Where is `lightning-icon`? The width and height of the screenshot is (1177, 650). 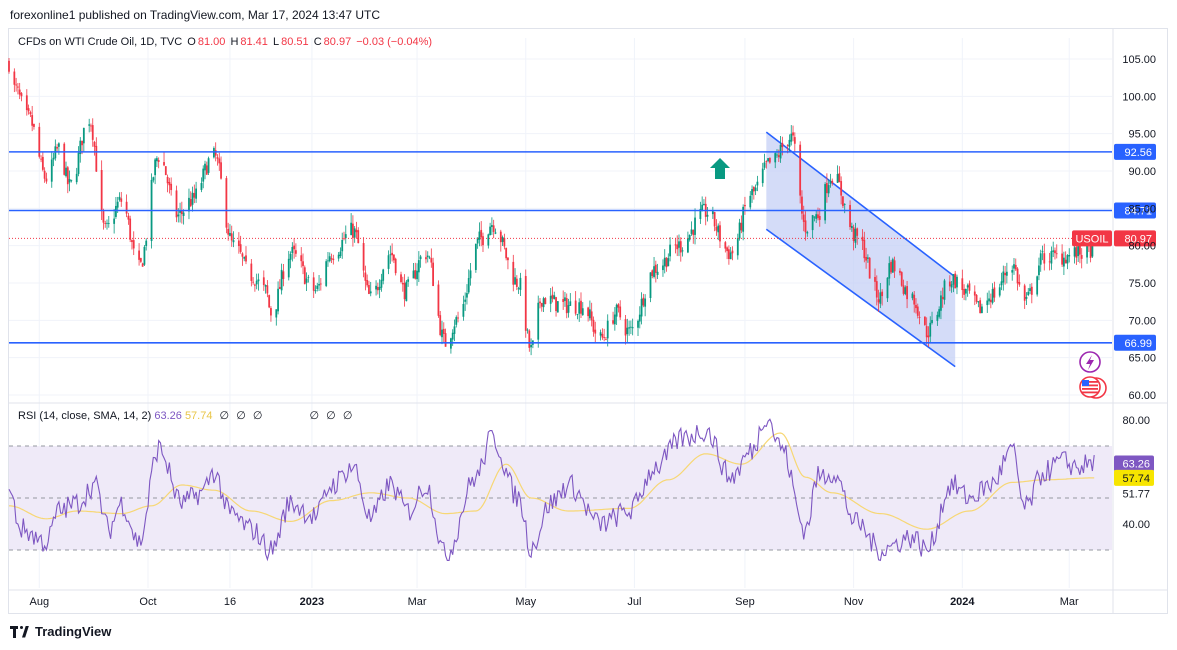 lightning-icon is located at coordinates (1090, 362).